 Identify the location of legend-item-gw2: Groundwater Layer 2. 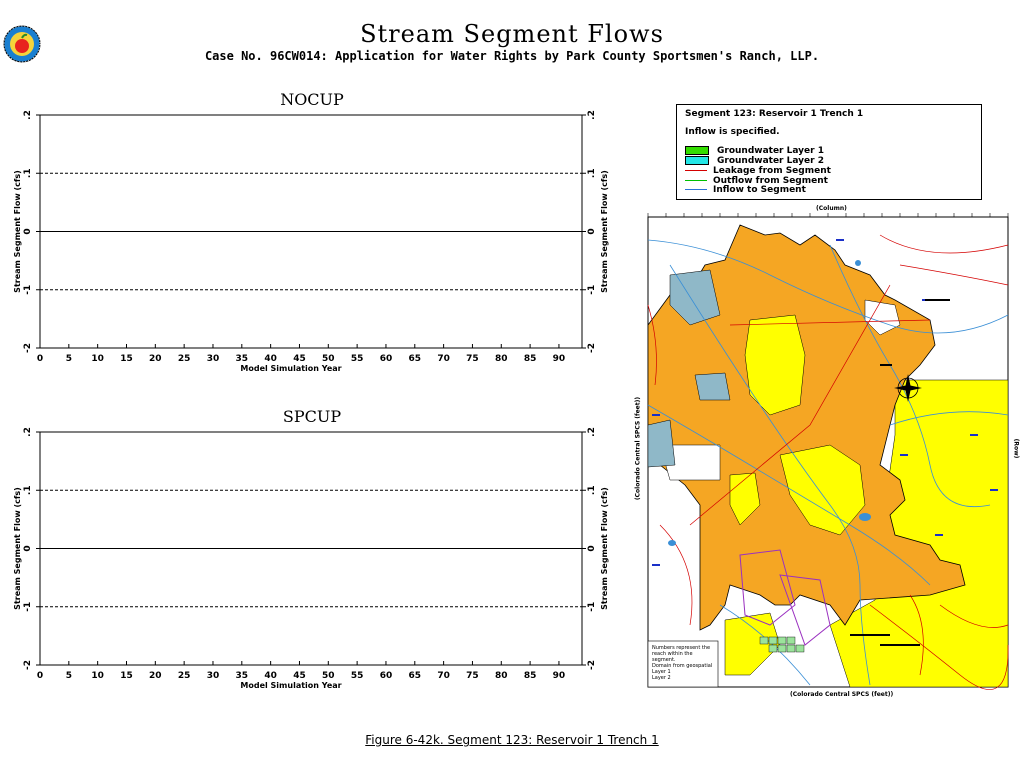
(754, 161).